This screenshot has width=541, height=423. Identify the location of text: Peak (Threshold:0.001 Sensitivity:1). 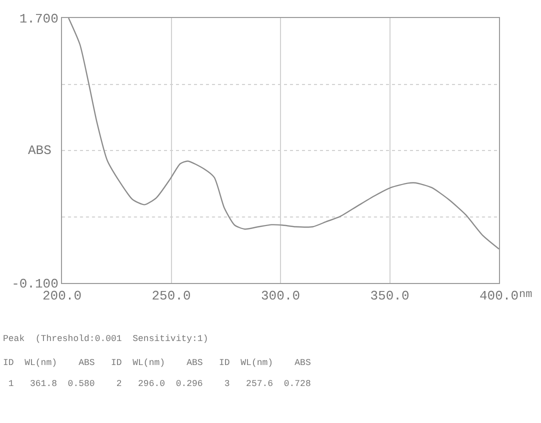
(105, 339).